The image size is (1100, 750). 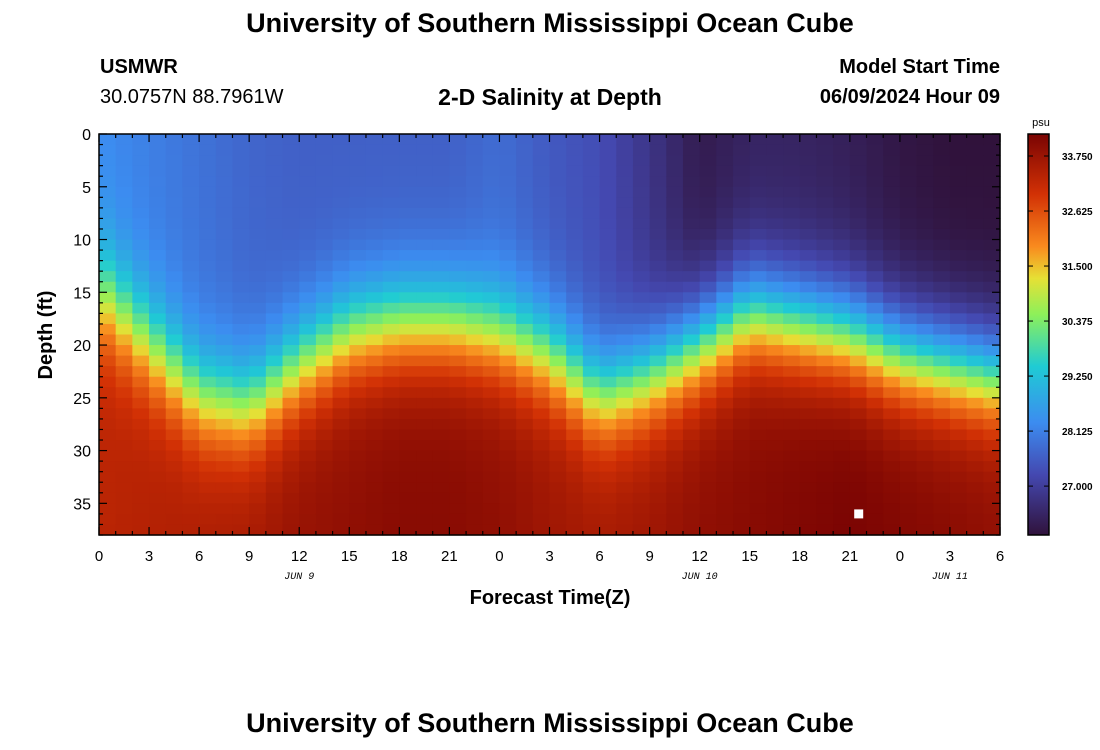 I want to click on x-tick-label: 6, so click(x=1000, y=556).